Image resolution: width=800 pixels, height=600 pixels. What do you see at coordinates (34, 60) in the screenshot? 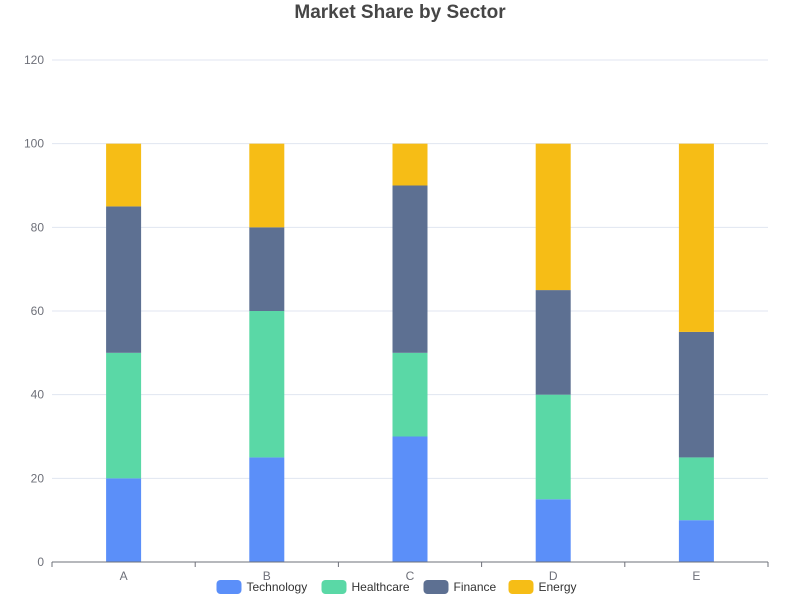
I see `y-tick-label: 120` at bounding box center [34, 60].